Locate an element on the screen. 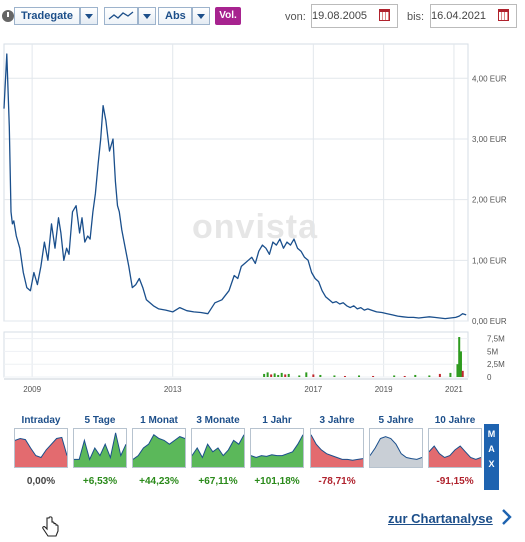  timeframe-tile: 5 Jahre is located at coordinates (396, 452).